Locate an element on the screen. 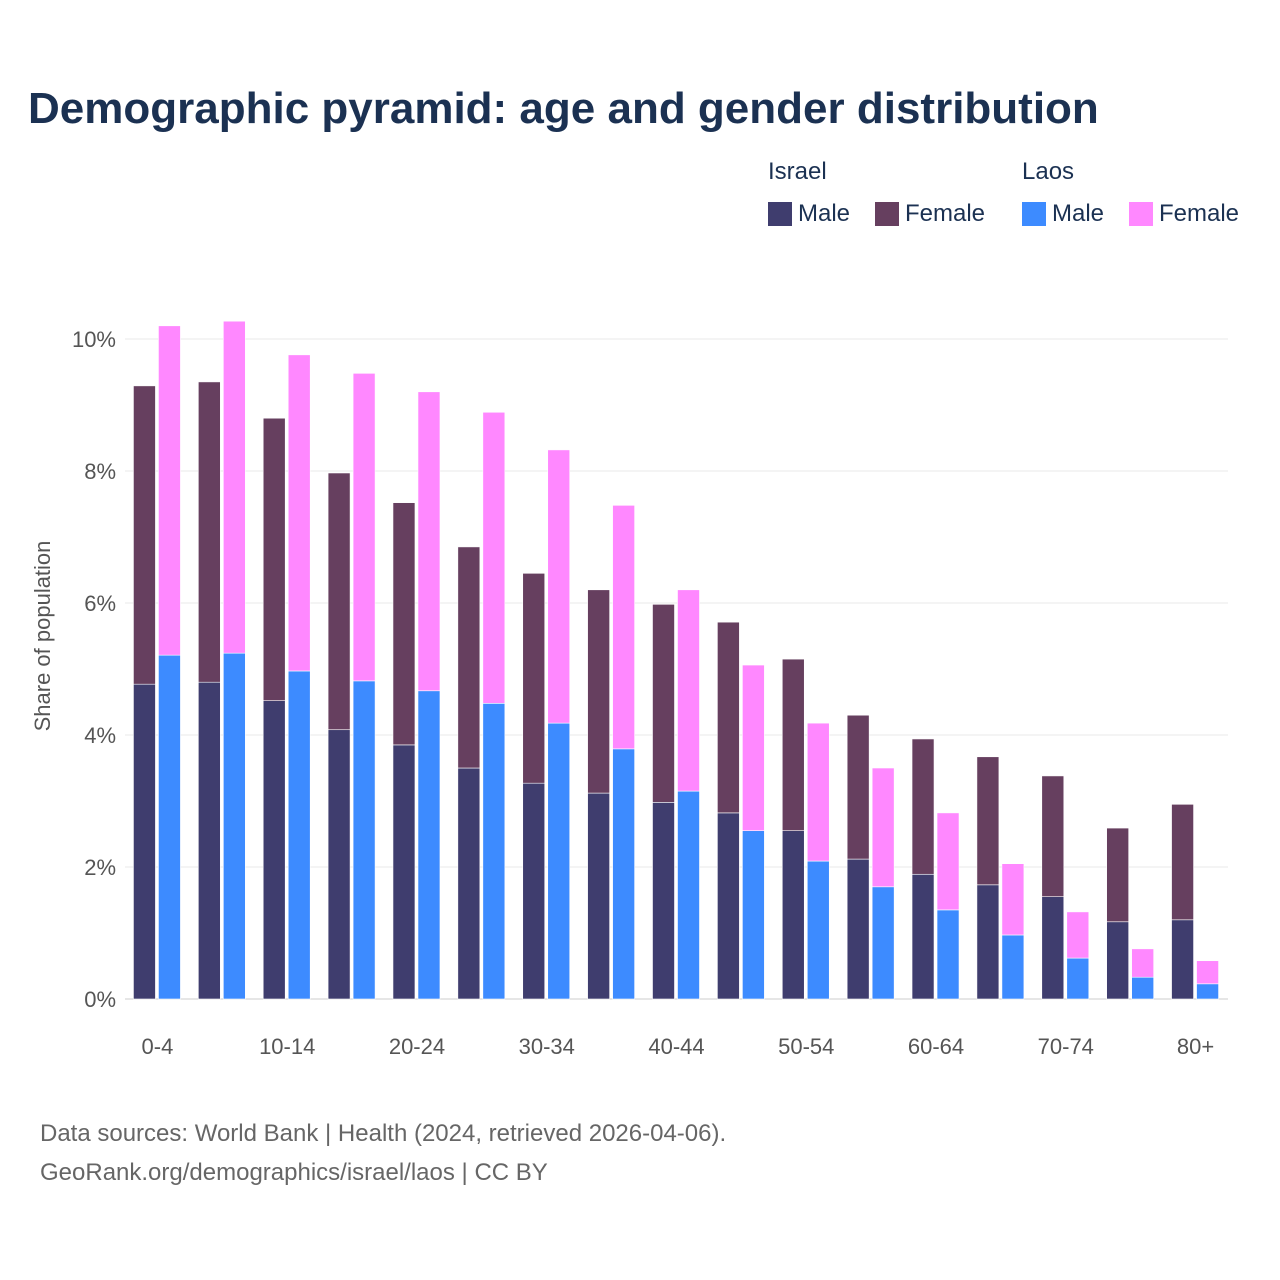 The width and height of the screenshot is (1280, 1280). y-tick-label: 2% is located at coordinates (100, 867).